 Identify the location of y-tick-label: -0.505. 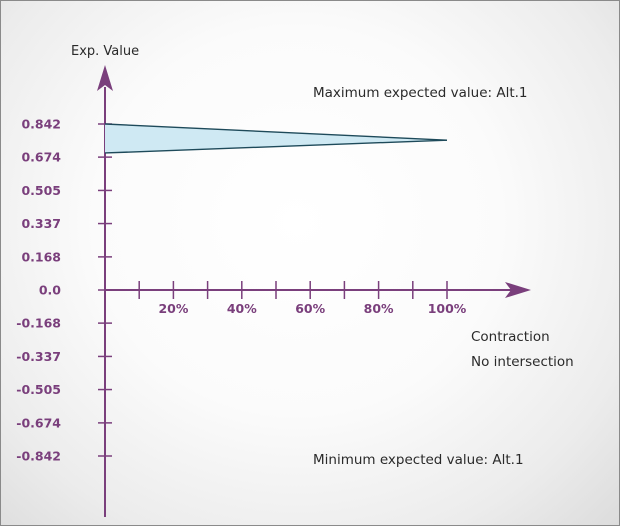
(38, 389).